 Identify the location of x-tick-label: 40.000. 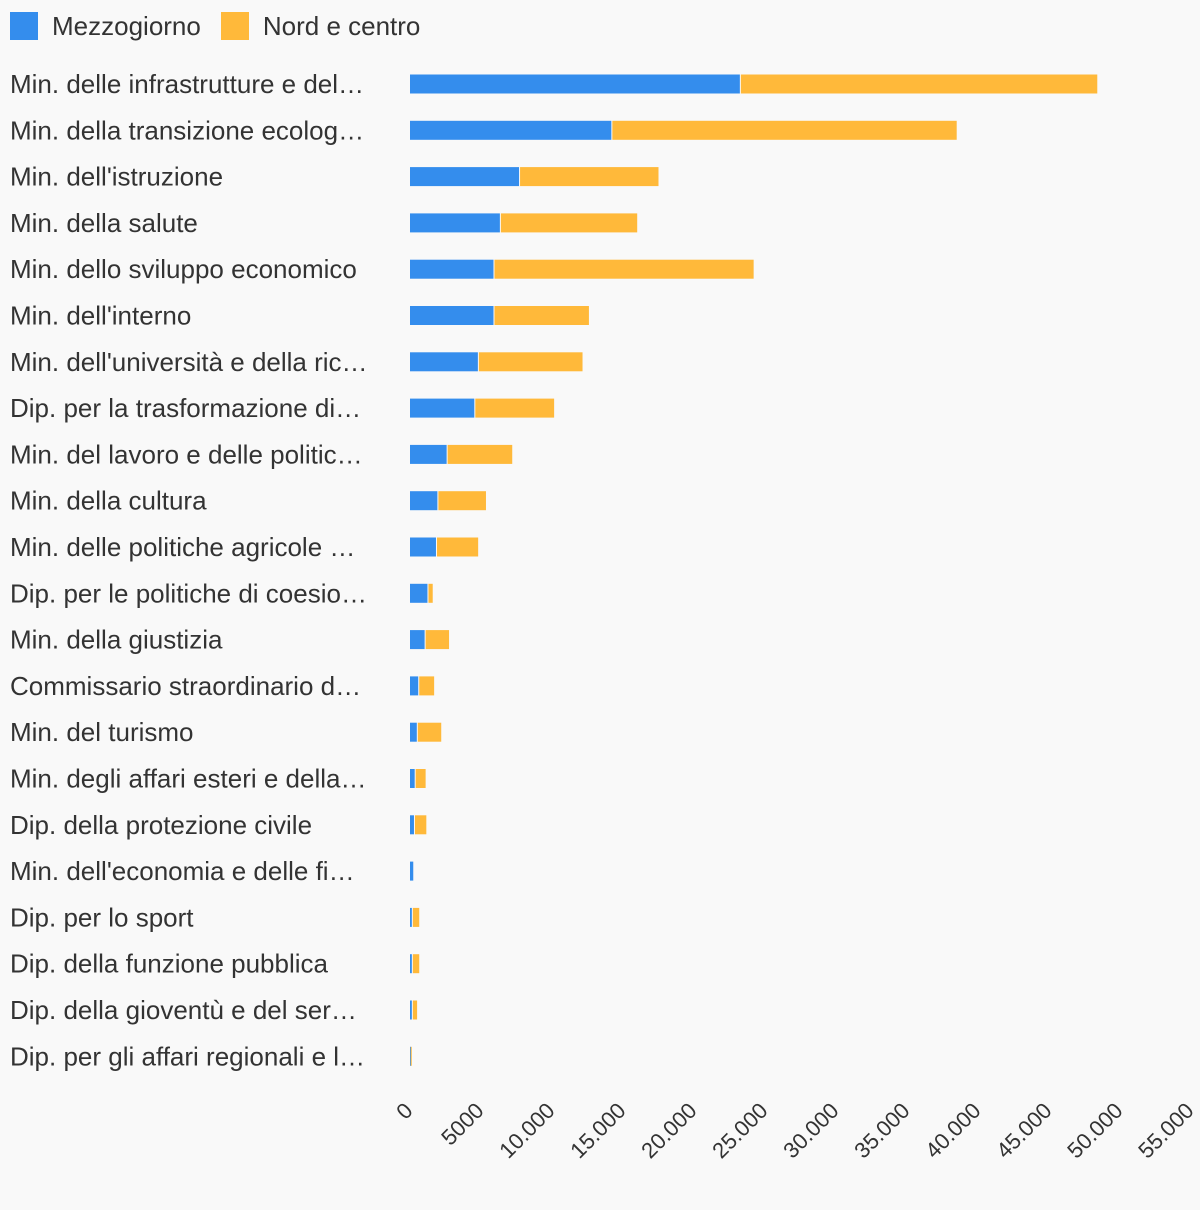
(952, 1130).